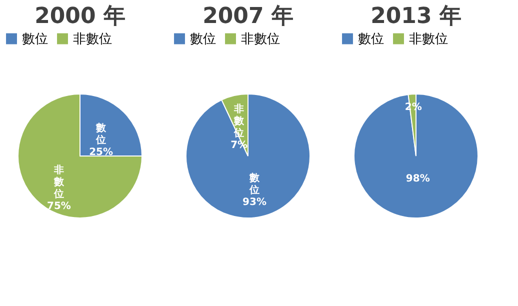  What do you see at coordinates (416, 16) in the screenshot?
I see `chart-title: 2013 年` at bounding box center [416, 16].